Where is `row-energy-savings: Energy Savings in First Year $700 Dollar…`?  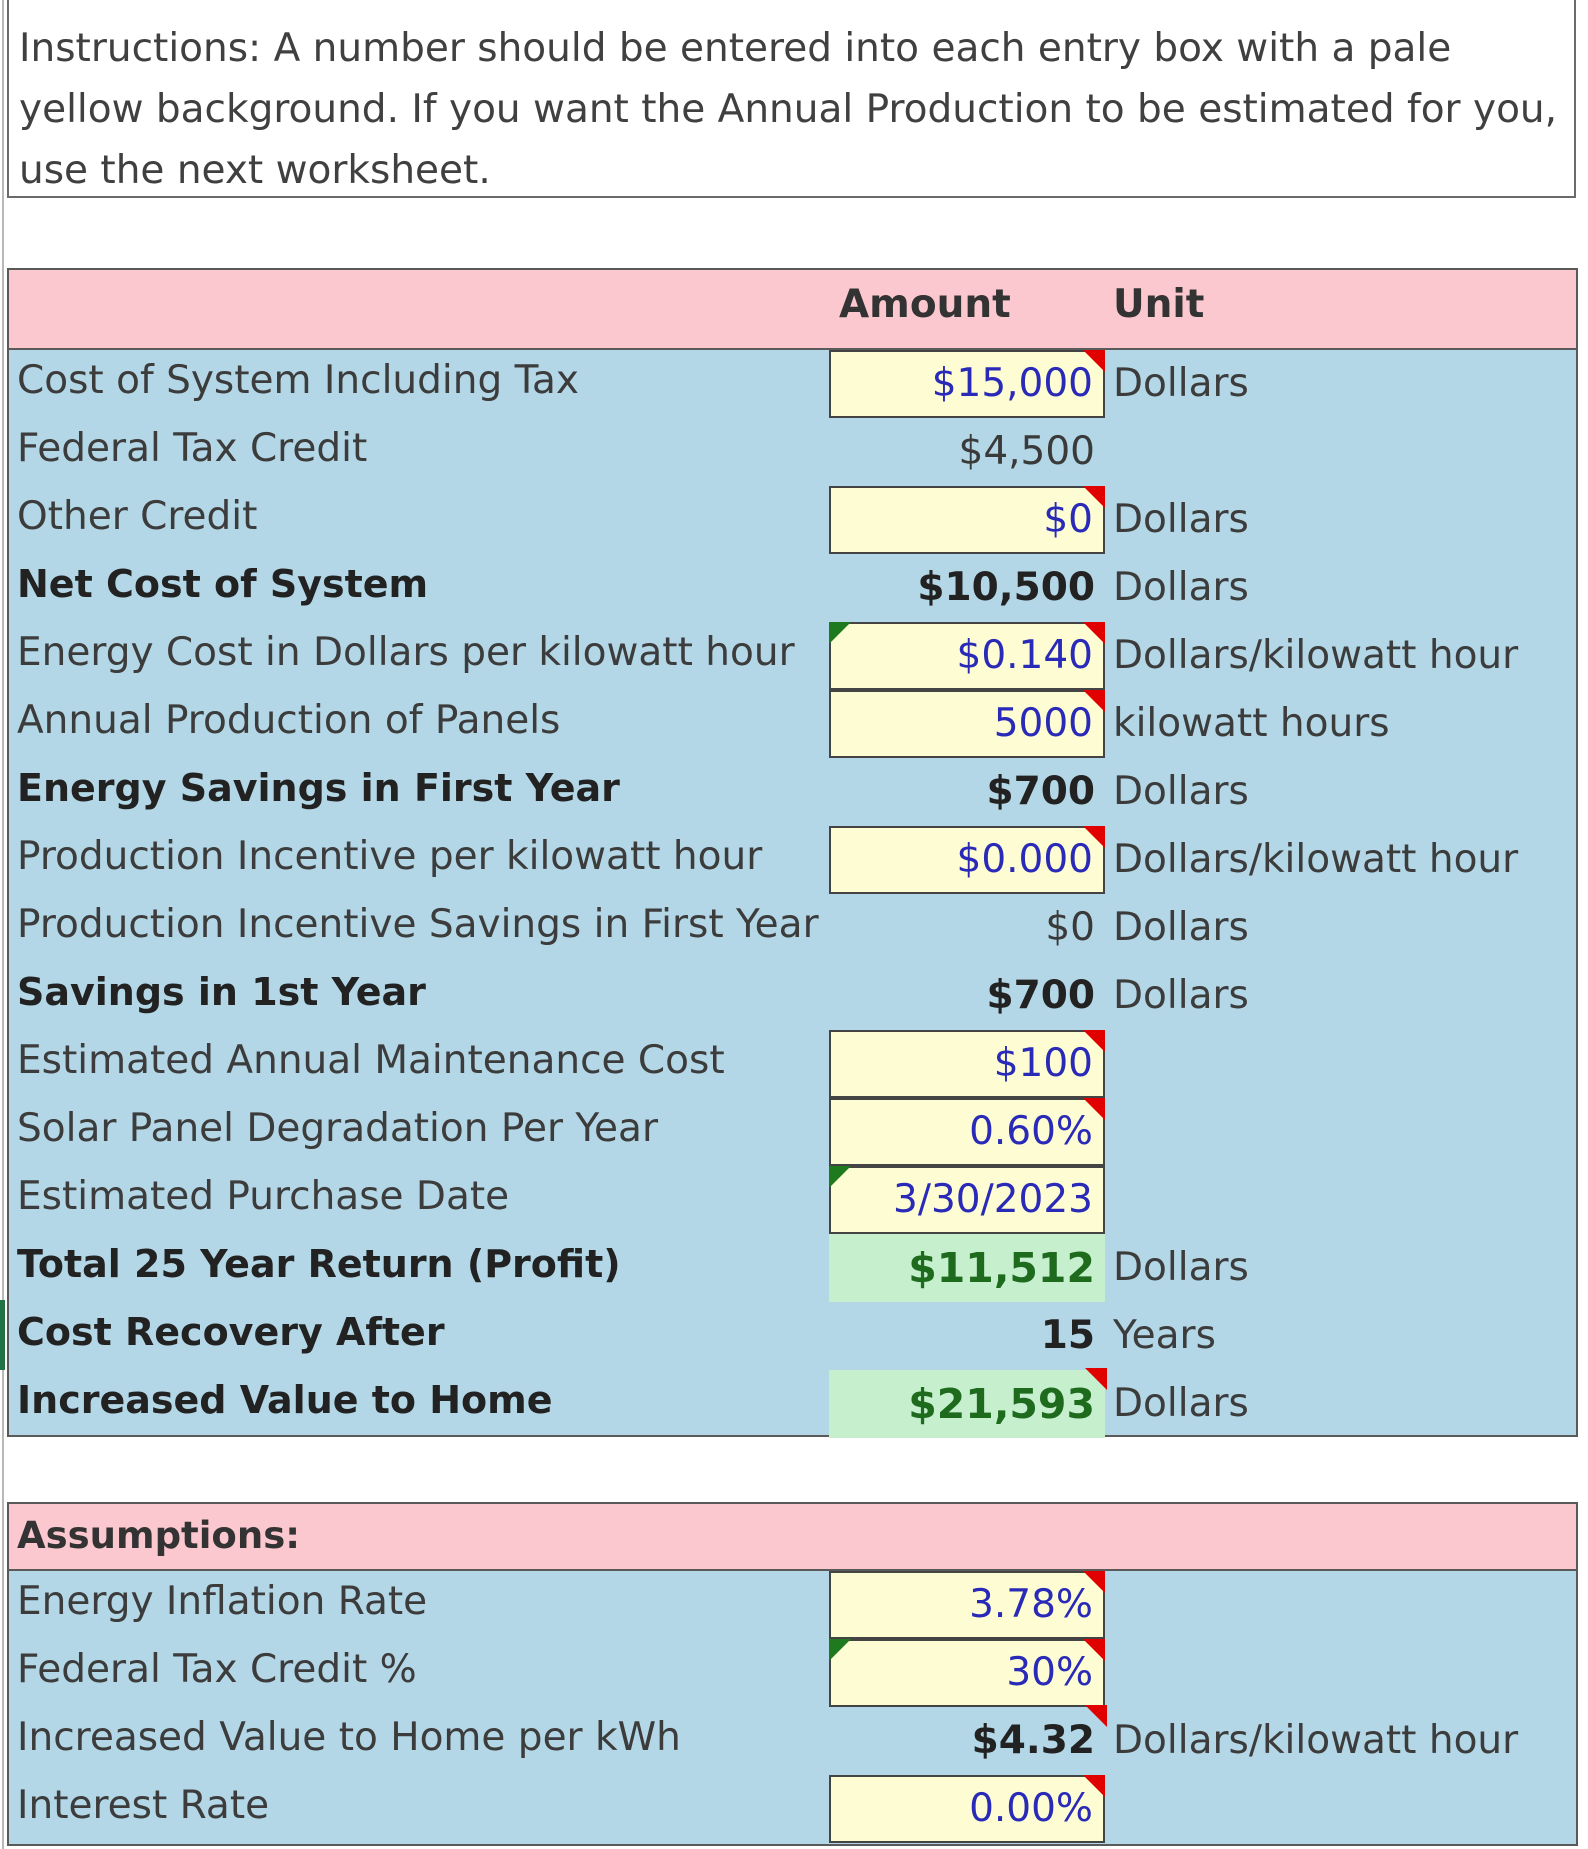
row-energy-savings: Energy Savings in First Year $700 Dollar… is located at coordinates (792, 792).